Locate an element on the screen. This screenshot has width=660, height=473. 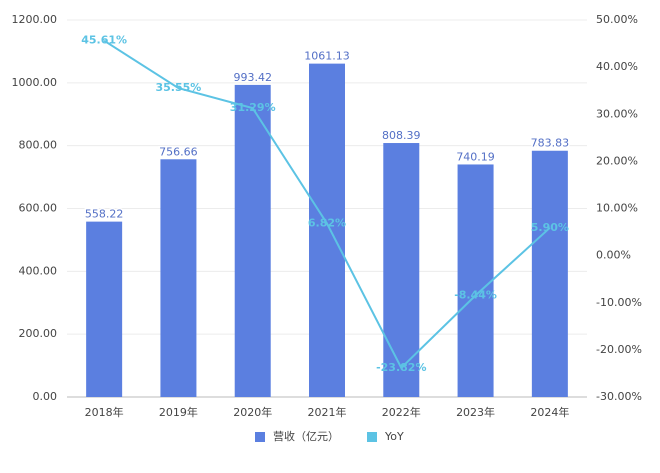
y2-tick-label: 30.00% is located at coordinates (617, 113).